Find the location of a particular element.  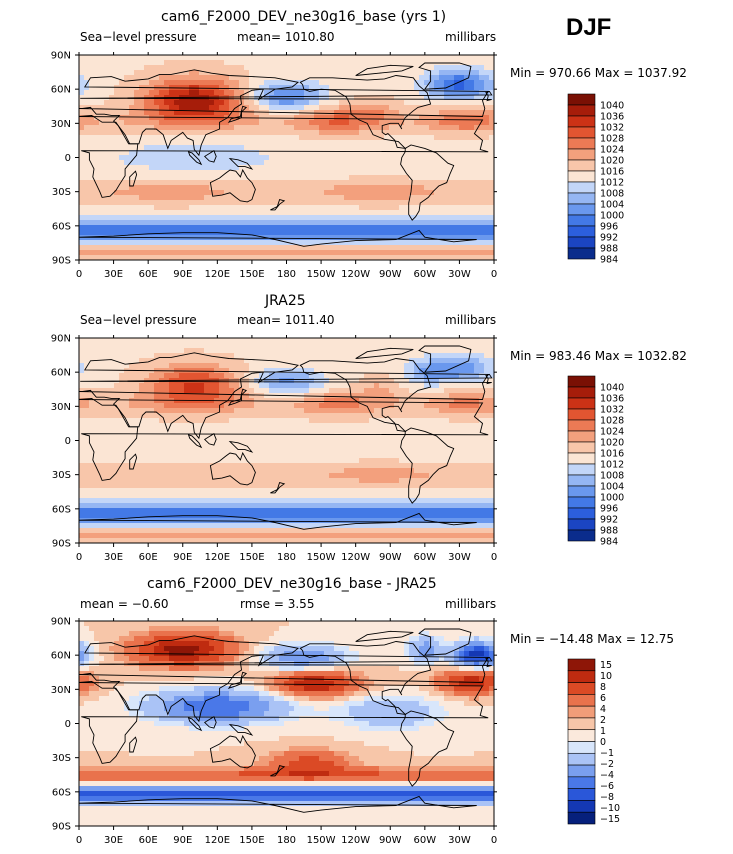

panel-2-field is located at coordinates (286, 440).